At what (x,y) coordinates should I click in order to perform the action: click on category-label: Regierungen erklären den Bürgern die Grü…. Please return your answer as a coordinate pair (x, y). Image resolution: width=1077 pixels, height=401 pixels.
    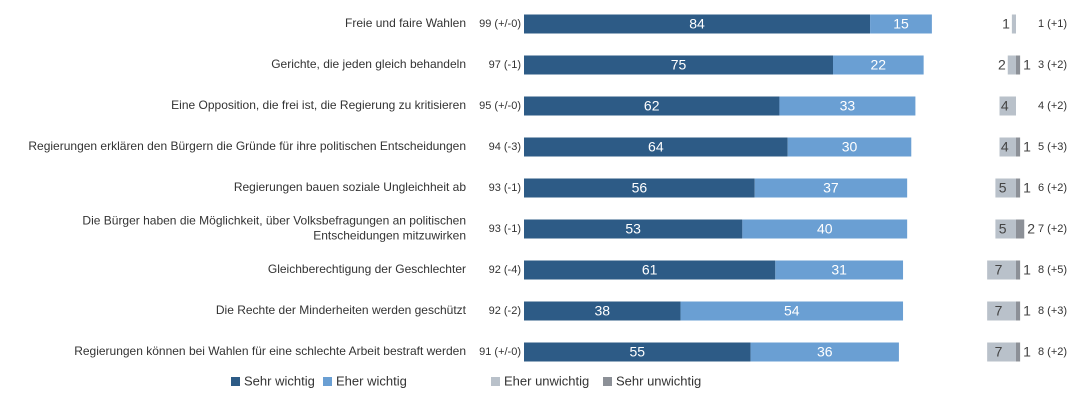
    Looking at the image, I should click on (247, 146).